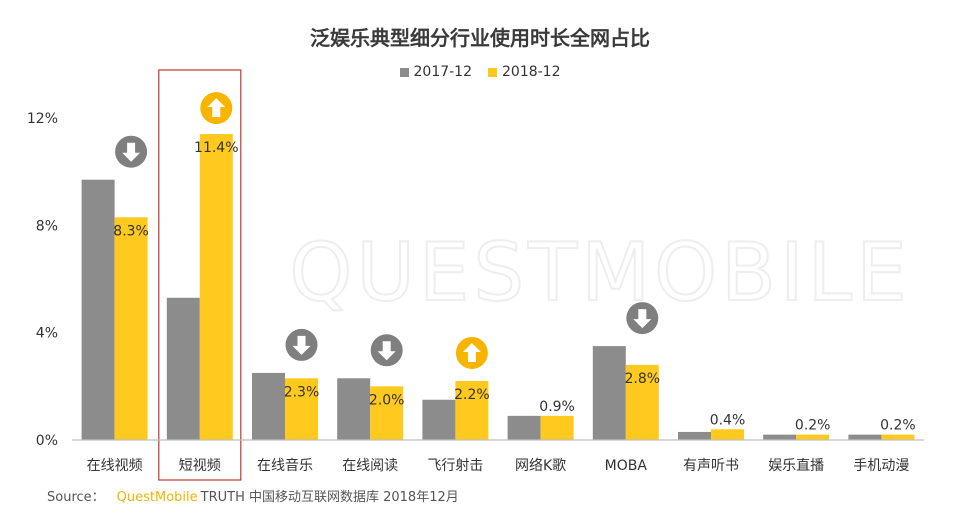 Image resolution: width=960 pixels, height=518 pixels. Describe the element at coordinates (329, 497) in the screenshot. I see `source-text: TRUTH 中国移动互联网数据库 2018年12月` at that location.